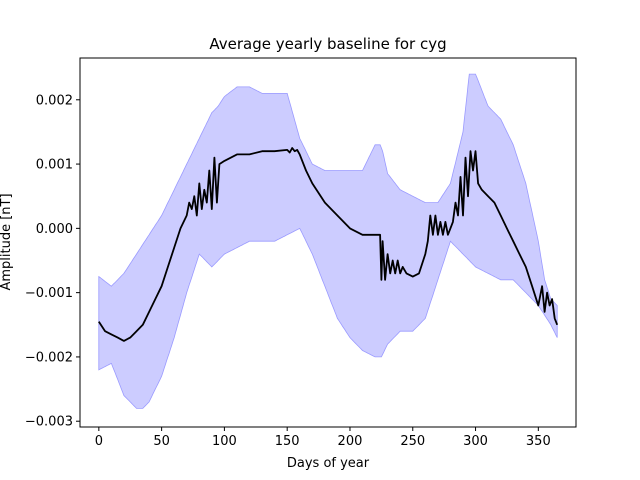  What do you see at coordinates (350, 441) in the screenshot?
I see `x-tick-label: 200` at bounding box center [350, 441].